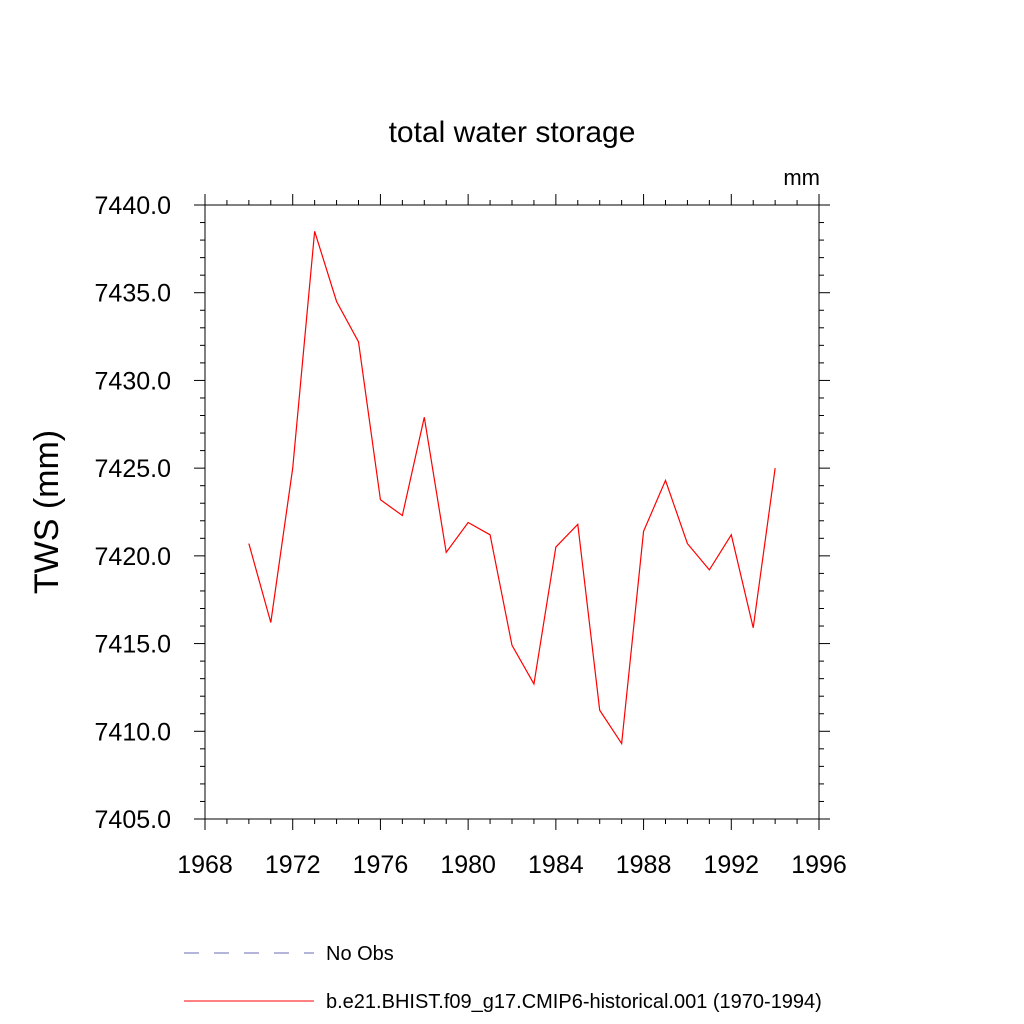  Describe the element at coordinates (468, 865) in the screenshot. I see `x-tick-label: 1980` at that location.